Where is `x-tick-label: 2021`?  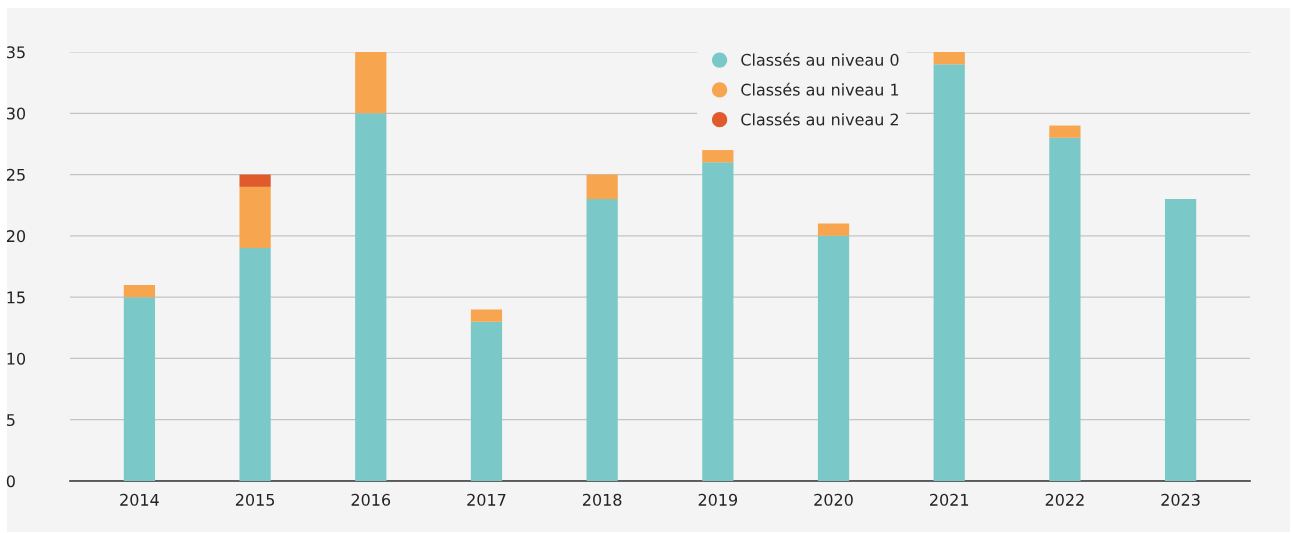
x-tick-label: 2021 is located at coordinates (949, 499).